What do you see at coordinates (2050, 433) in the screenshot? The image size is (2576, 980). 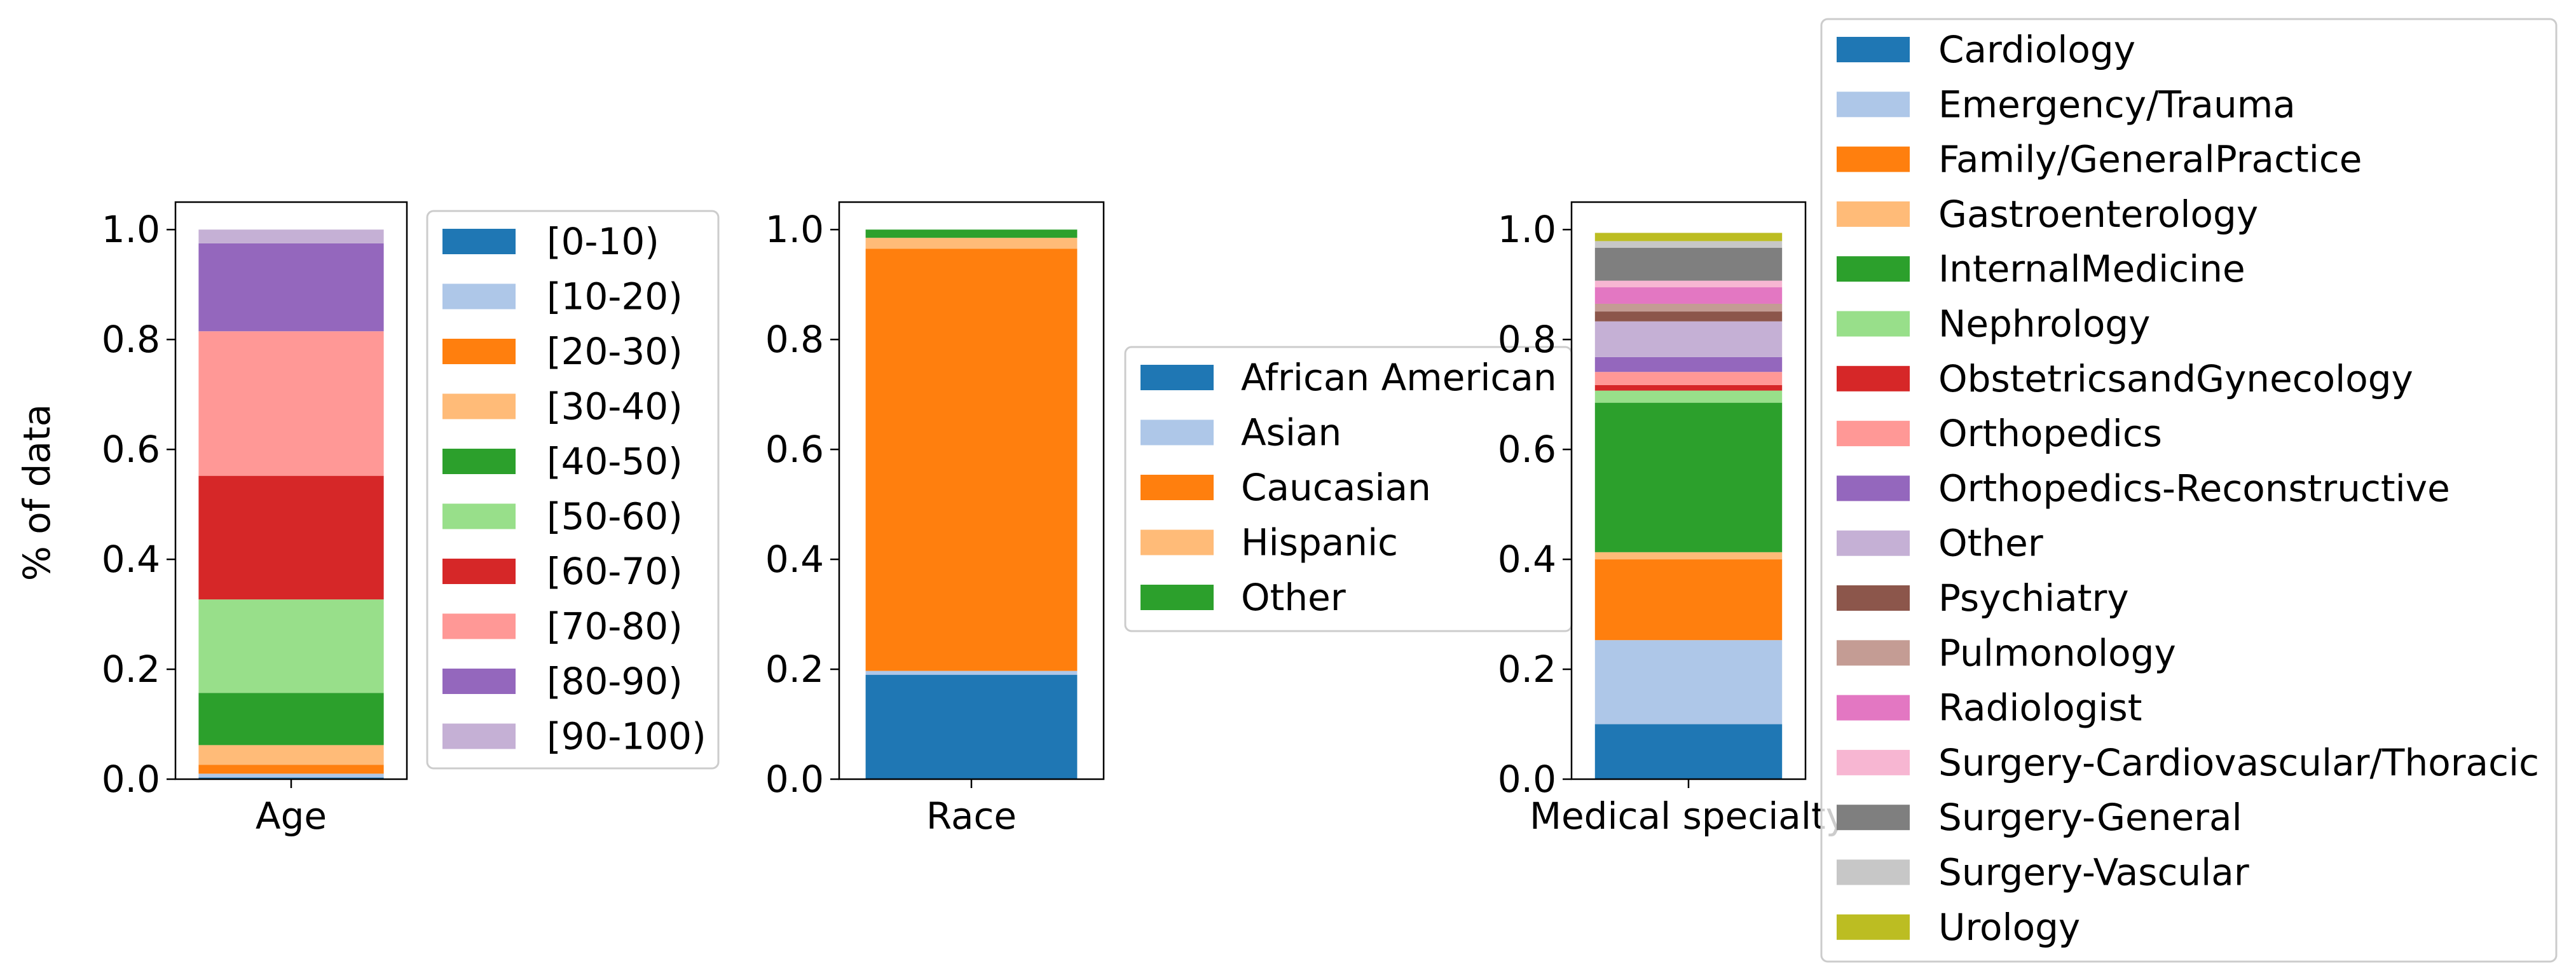 I see `legend-label: Orthopedics` at bounding box center [2050, 433].